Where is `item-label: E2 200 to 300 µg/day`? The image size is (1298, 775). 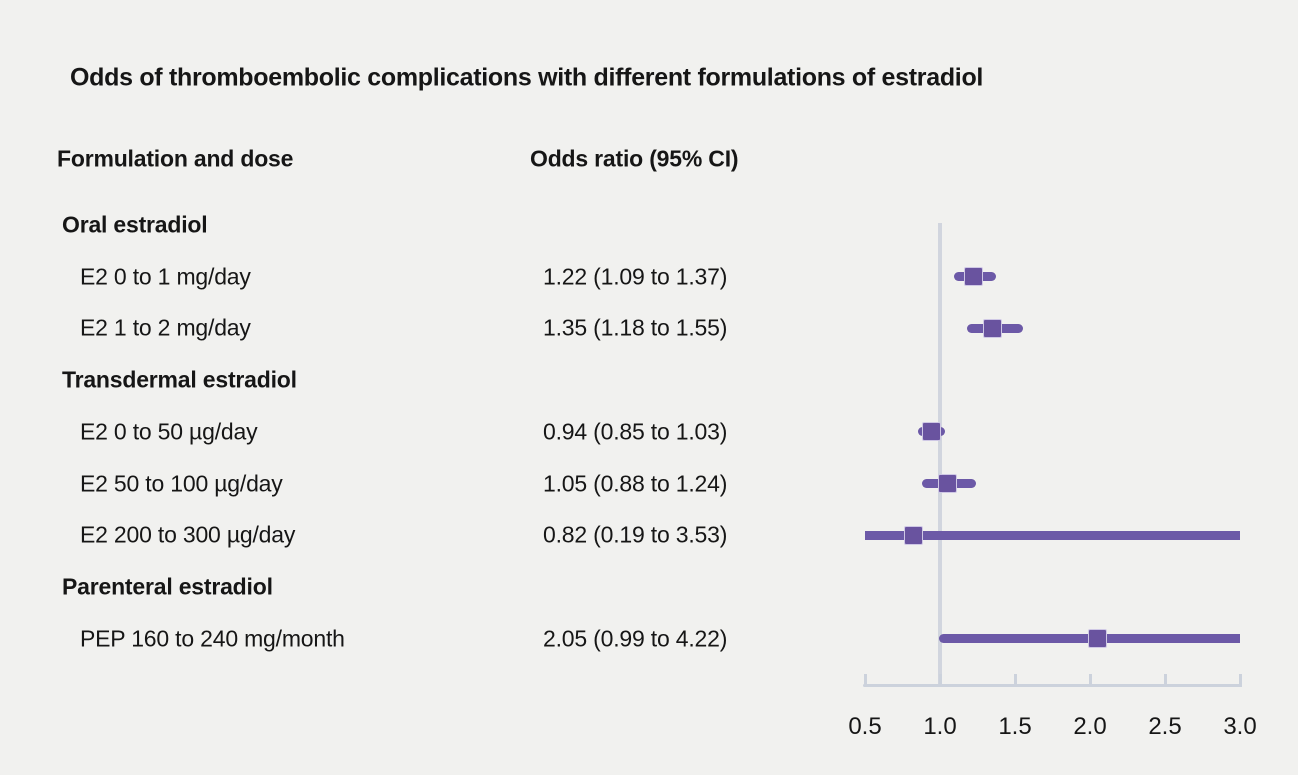 item-label: E2 200 to 300 µg/day is located at coordinates (188, 534).